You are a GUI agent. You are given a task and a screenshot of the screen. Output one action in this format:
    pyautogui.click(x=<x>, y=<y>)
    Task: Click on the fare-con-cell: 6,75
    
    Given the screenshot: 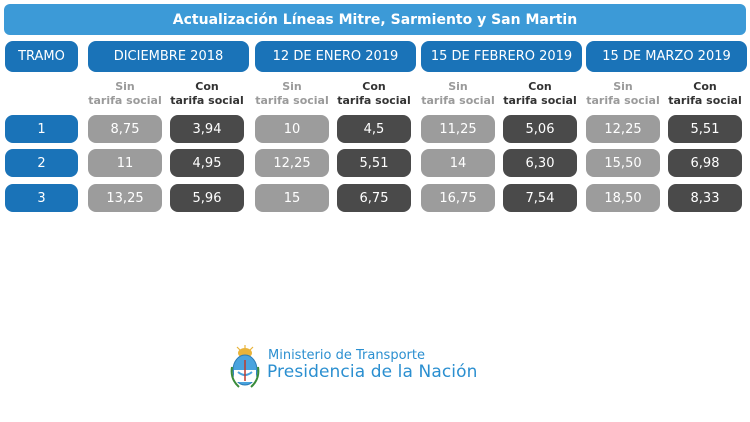 What is the action you would take?
    pyautogui.click(x=374, y=198)
    